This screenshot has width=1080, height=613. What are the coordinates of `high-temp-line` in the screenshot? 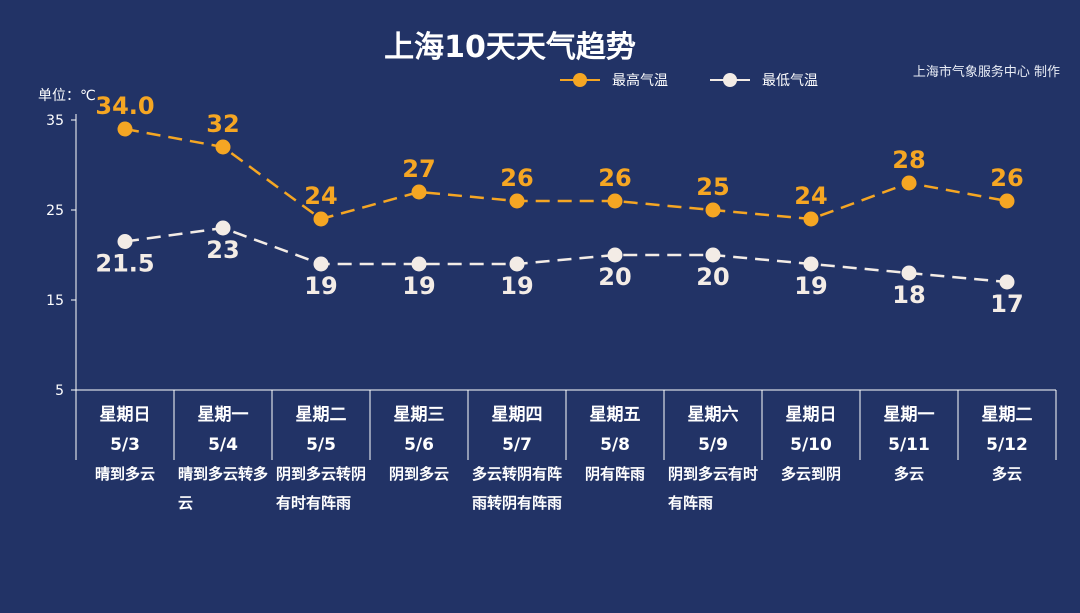 It's located at (566, 174).